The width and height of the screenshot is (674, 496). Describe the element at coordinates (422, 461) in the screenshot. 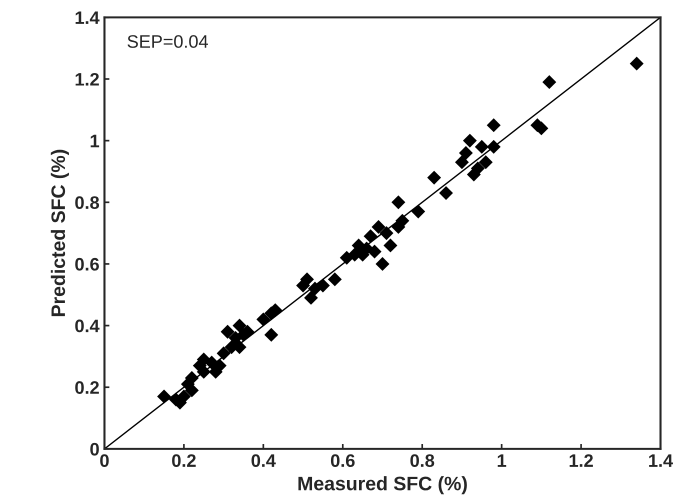

I see `x-tick-label: 0.8` at that location.